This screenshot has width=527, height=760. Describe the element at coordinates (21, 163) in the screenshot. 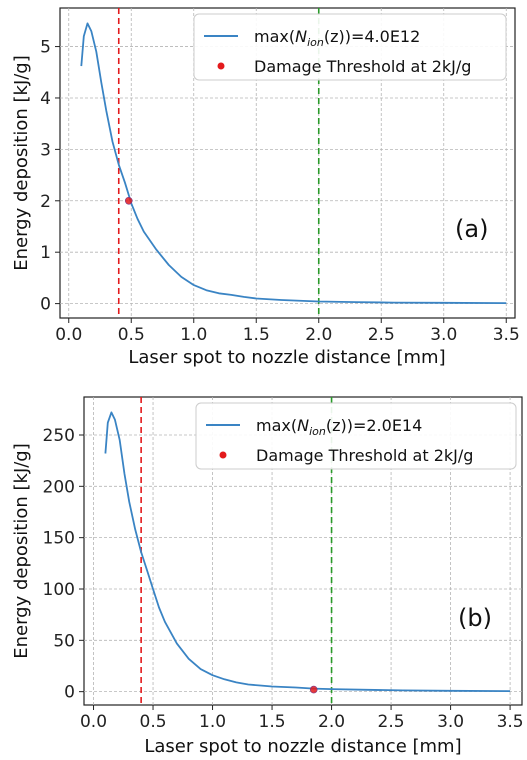

I see `ylabel-a: Energy deposition [kJ/g]` at that location.